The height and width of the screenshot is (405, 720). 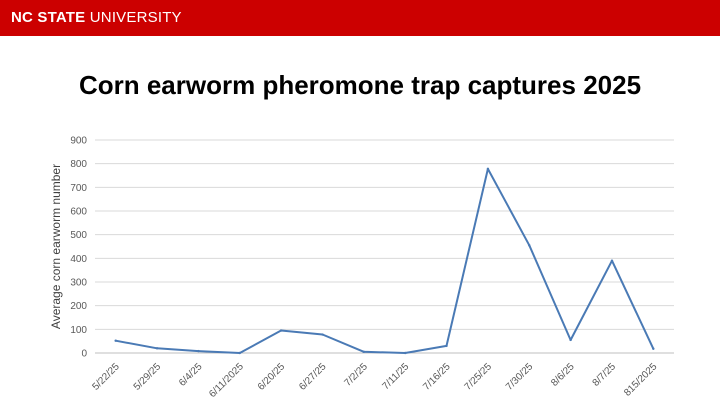 I want to click on x-tick-label: 6/20/25, so click(x=272, y=377).